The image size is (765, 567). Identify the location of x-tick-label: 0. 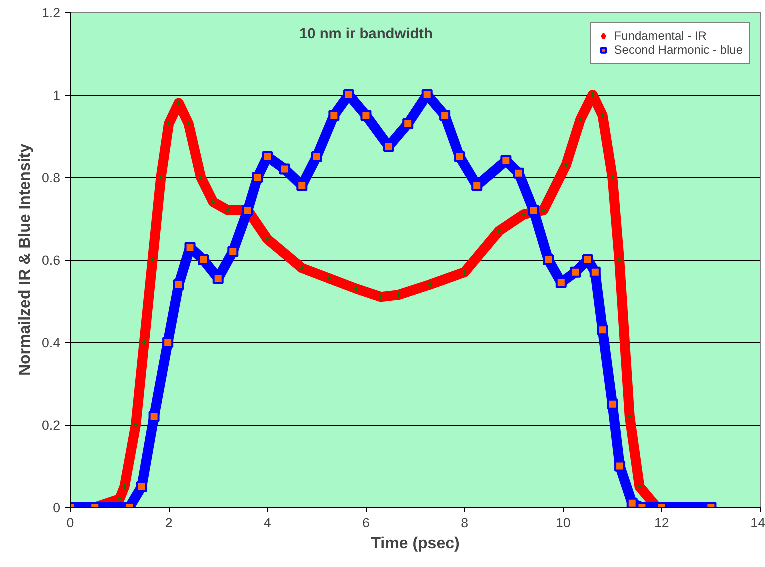
(70, 523).